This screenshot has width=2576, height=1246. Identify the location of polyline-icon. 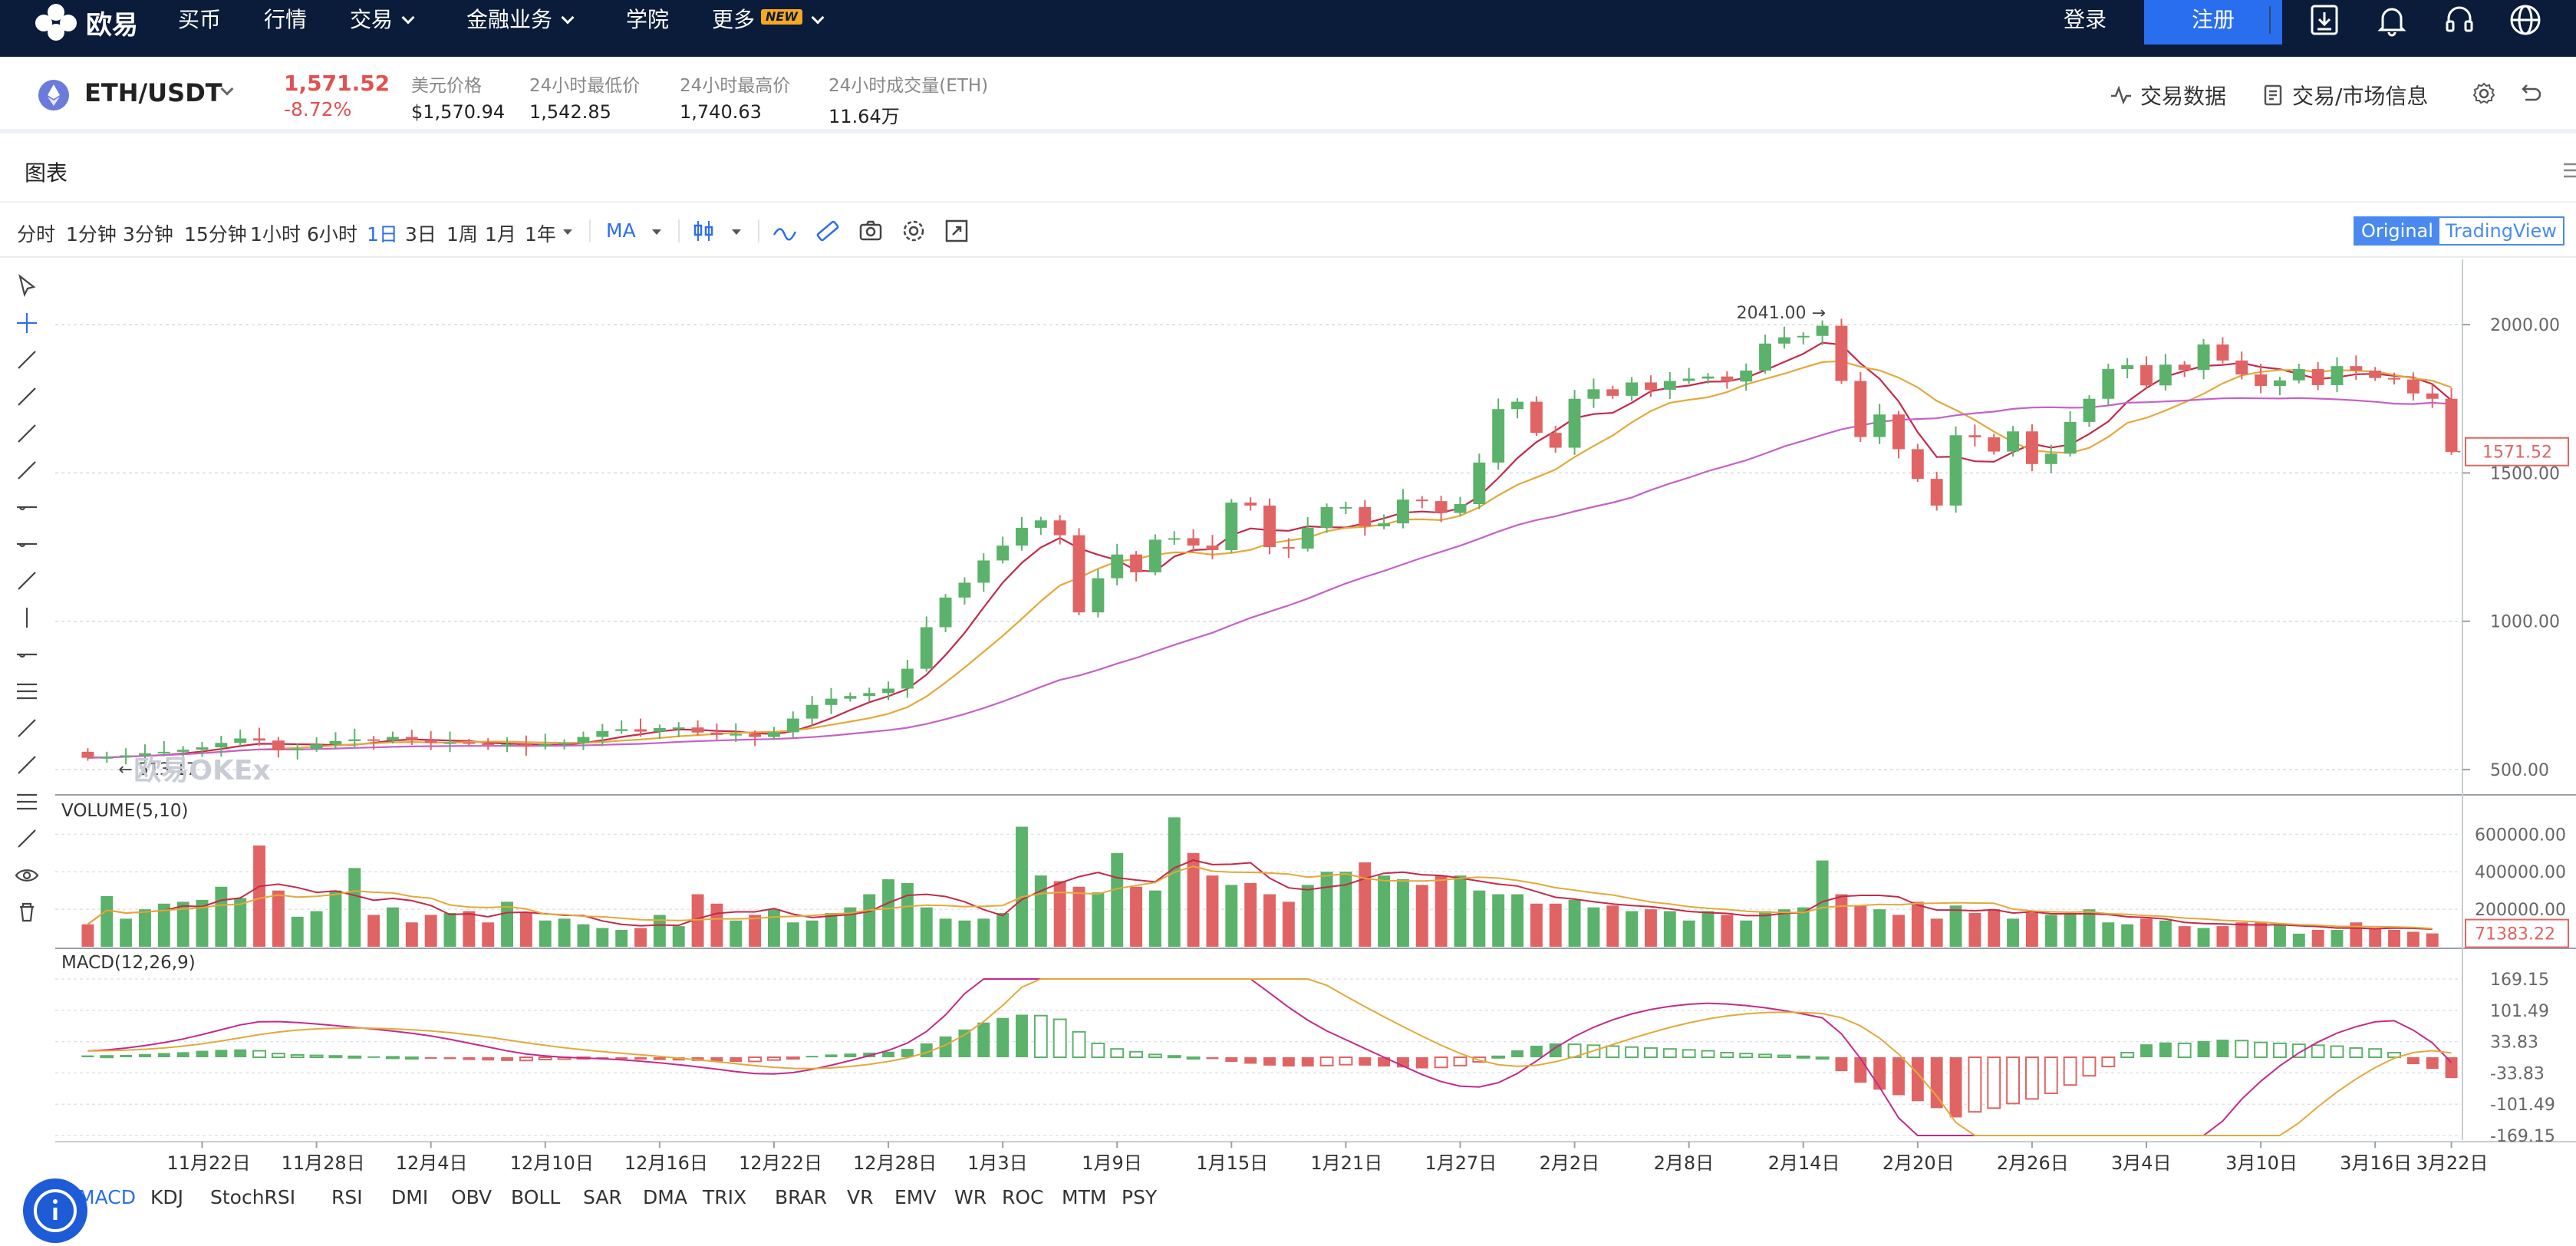
(27, 434).